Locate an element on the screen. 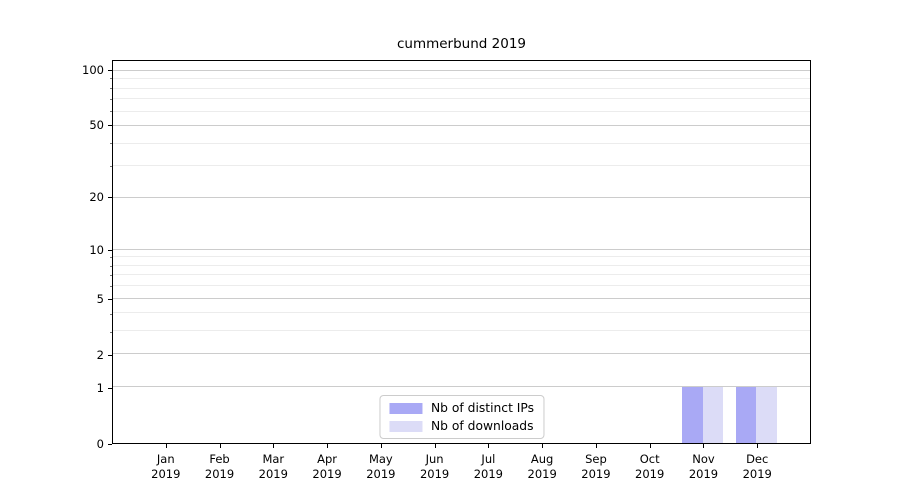  y-tick-label-2: 2 is located at coordinates (100, 354).